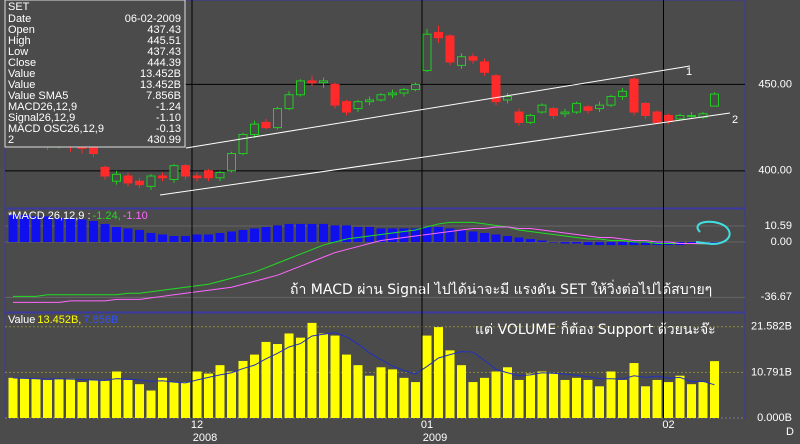 This screenshot has height=444, width=800. What do you see at coordinates (168, 118) in the screenshot?
I see `info-value: -1.10` at bounding box center [168, 118].